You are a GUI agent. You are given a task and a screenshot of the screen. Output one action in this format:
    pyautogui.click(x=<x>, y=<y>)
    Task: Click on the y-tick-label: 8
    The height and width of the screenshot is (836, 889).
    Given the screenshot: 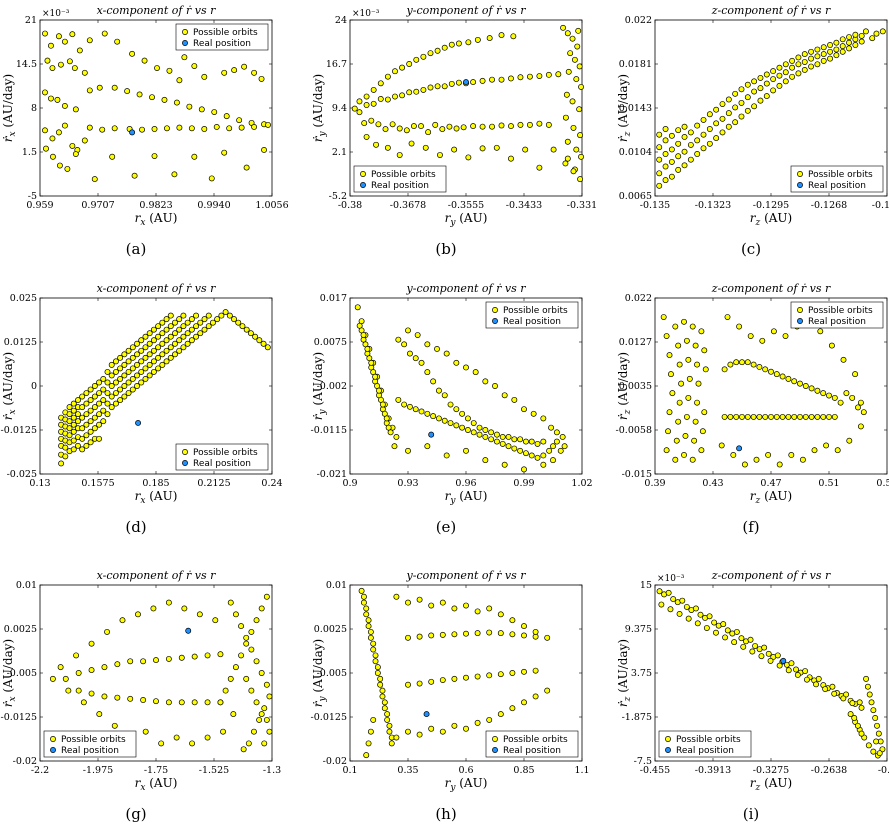 What is the action you would take?
    pyautogui.click(x=34, y=108)
    